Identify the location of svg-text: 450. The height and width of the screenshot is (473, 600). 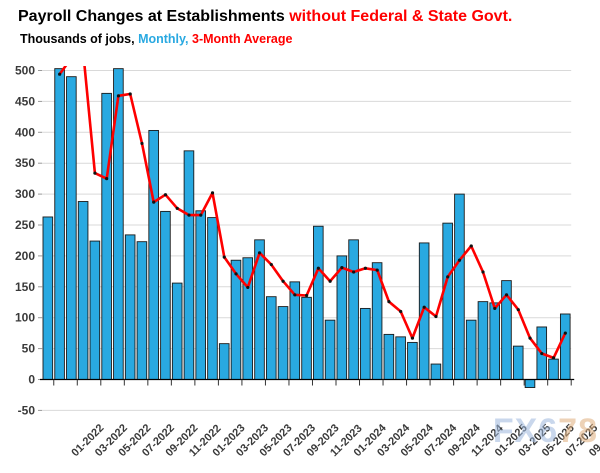
(25, 101).